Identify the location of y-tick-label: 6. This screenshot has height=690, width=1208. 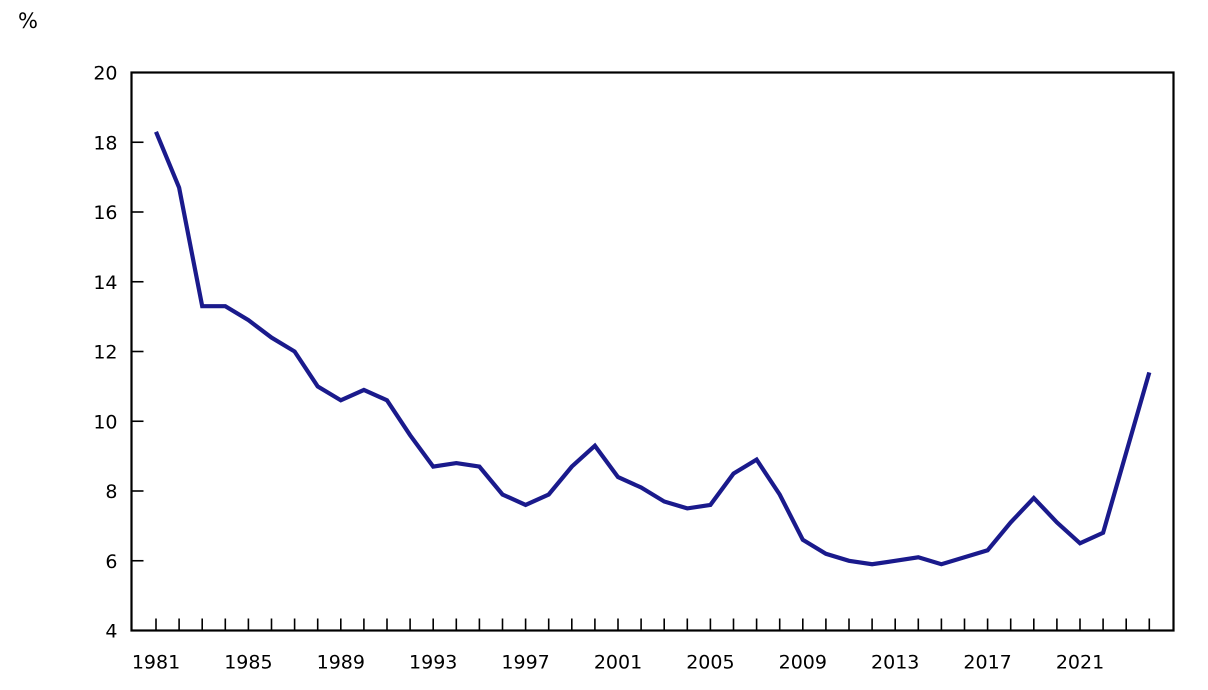
(111, 562).